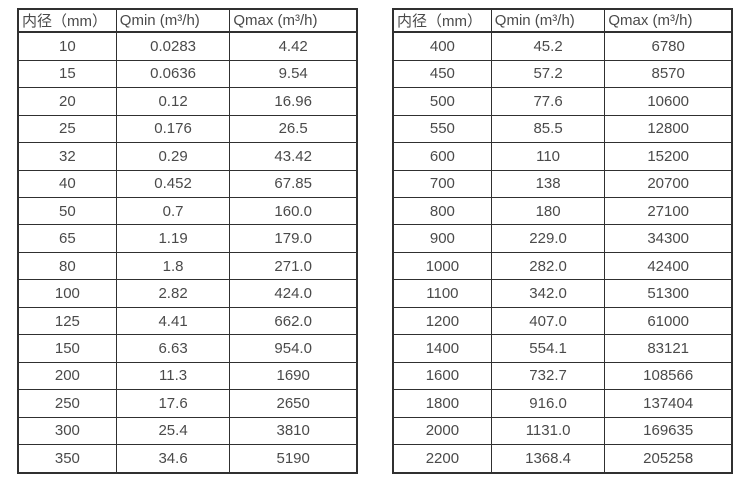 This screenshot has height=483, width=750. What do you see at coordinates (442, 431) in the screenshot?
I see `diameter-cell: 2000` at bounding box center [442, 431].